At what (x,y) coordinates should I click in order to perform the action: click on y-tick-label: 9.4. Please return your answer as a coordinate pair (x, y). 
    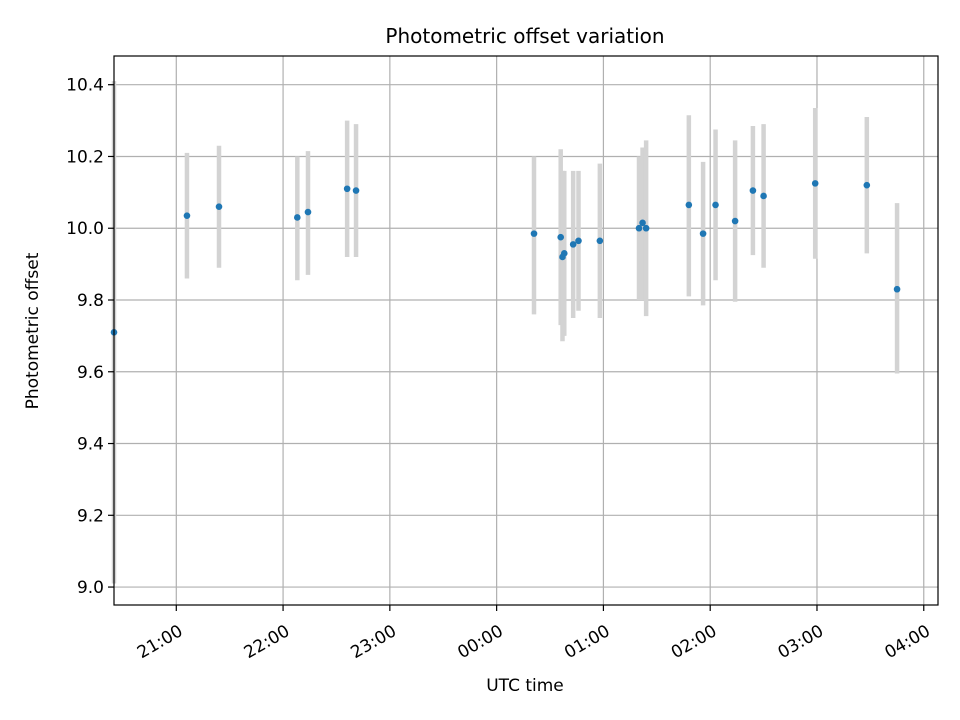
    Looking at the image, I should click on (90, 445).